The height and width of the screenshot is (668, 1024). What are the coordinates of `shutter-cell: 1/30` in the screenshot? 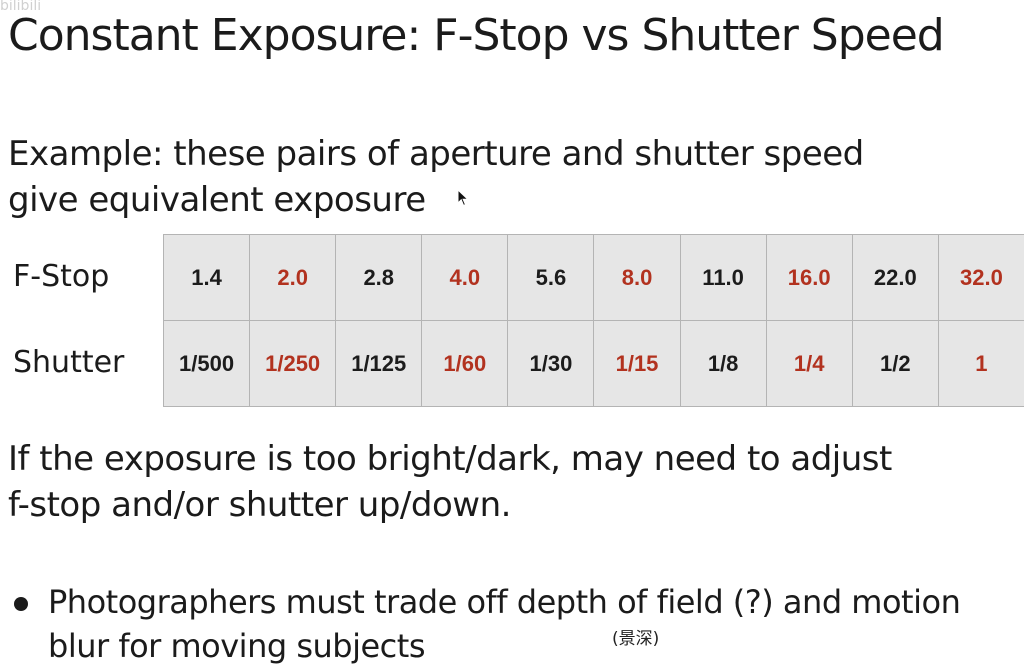 It's located at (551, 364).